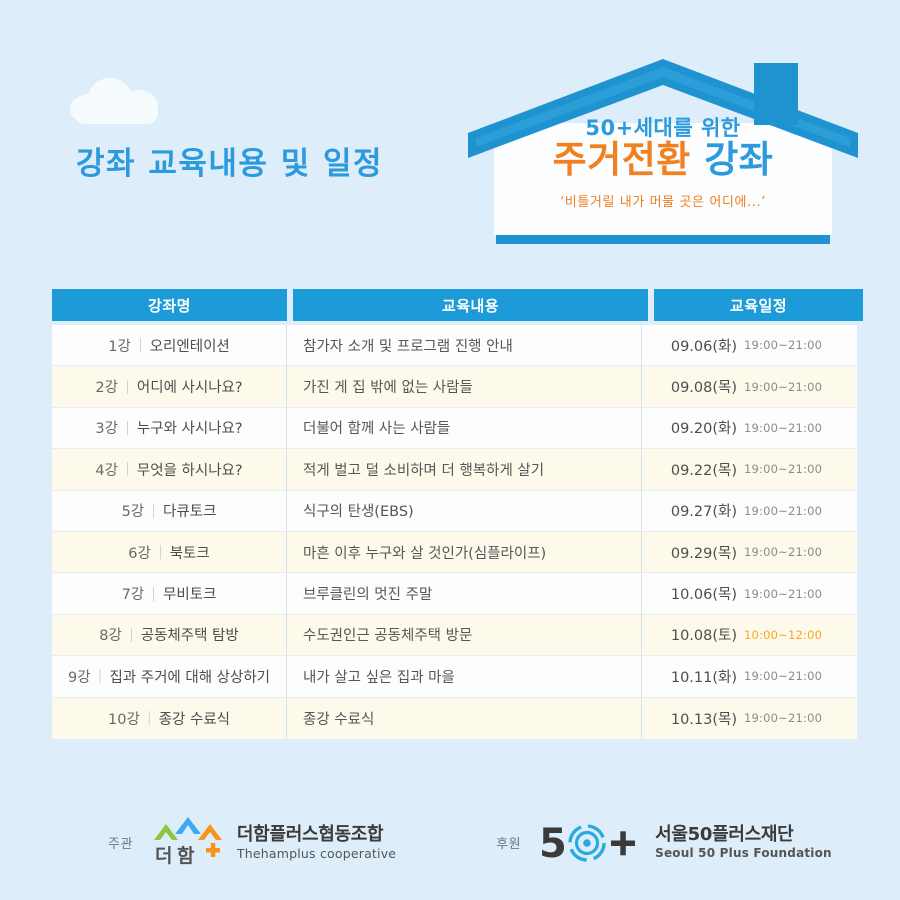 Image resolution: width=900 pixels, height=900 pixels. What do you see at coordinates (663, 202) in the screenshot?
I see `banner-tagline: ‘비틀거릴 내가 머물 곳은 어디에...’` at bounding box center [663, 202].